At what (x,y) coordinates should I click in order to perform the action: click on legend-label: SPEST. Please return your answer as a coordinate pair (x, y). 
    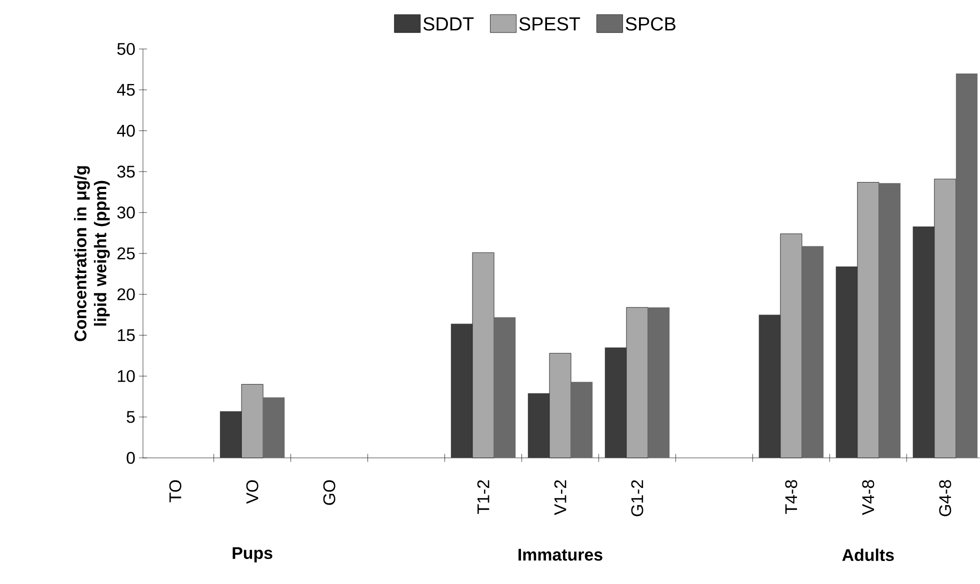
    Looking at the image, I should click on (549, 24).